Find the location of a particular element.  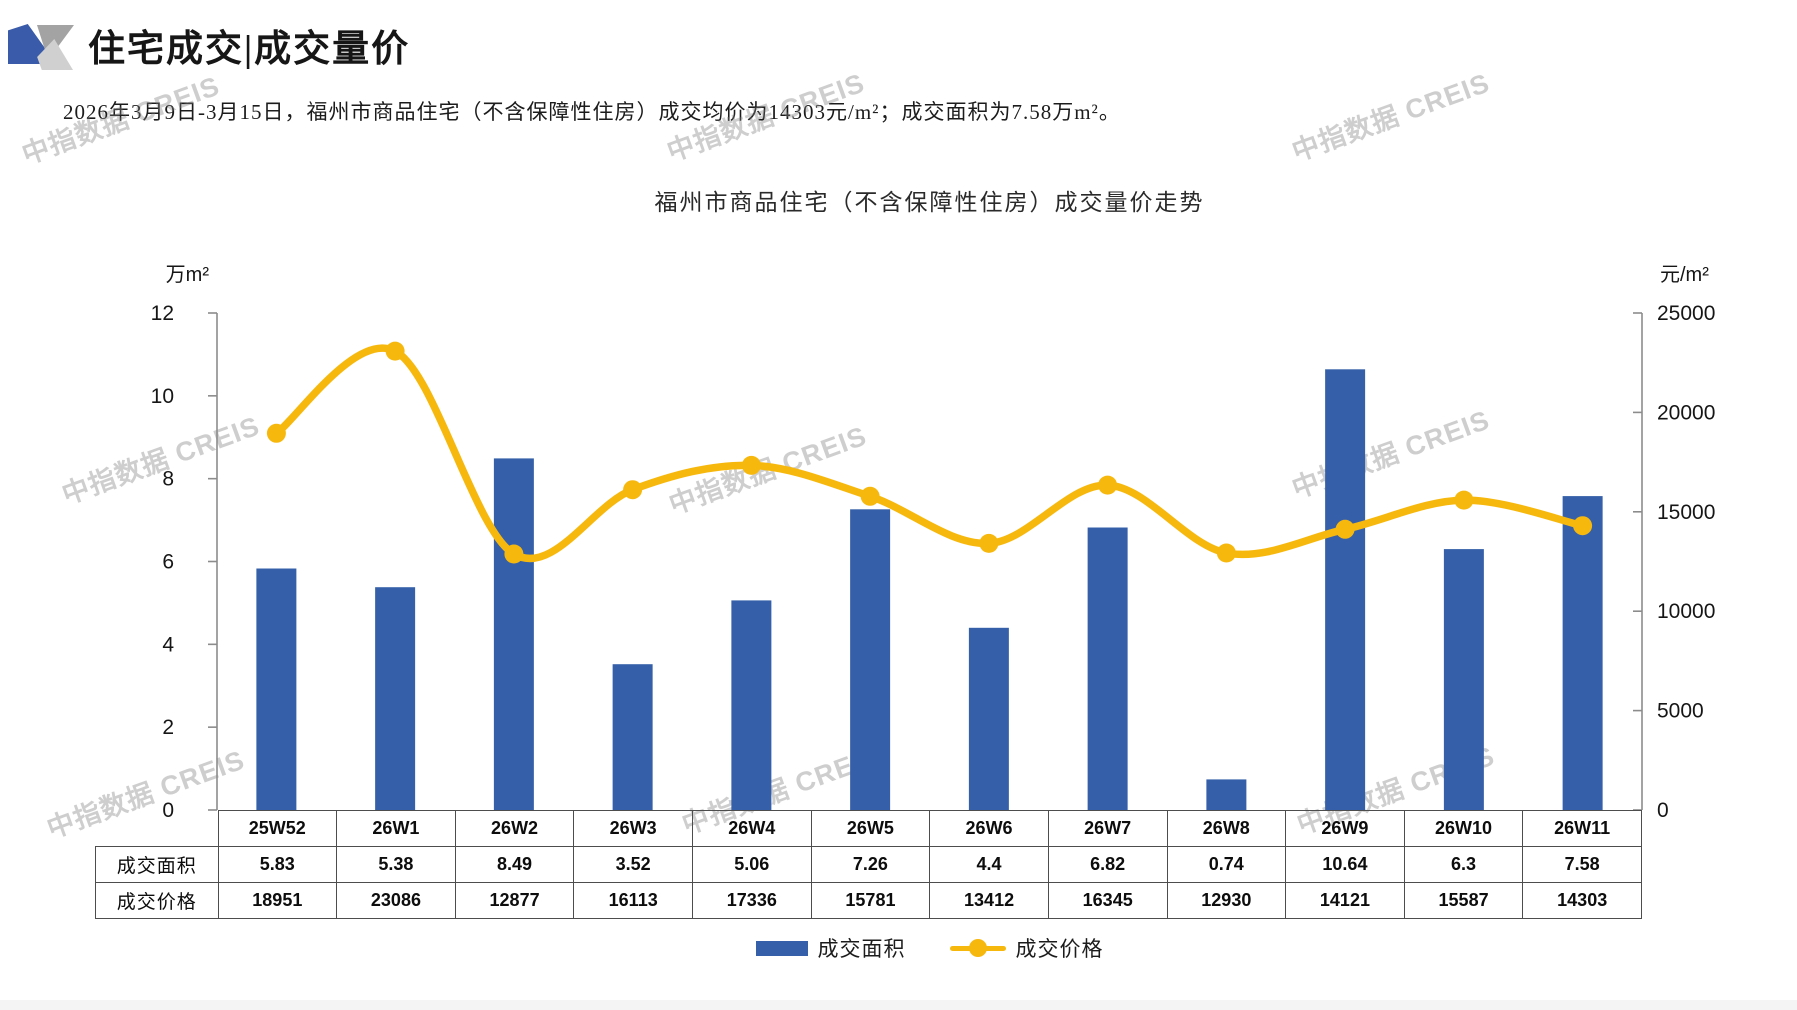

area-value-cell: 3.52 is located at coordinates (633, 864).